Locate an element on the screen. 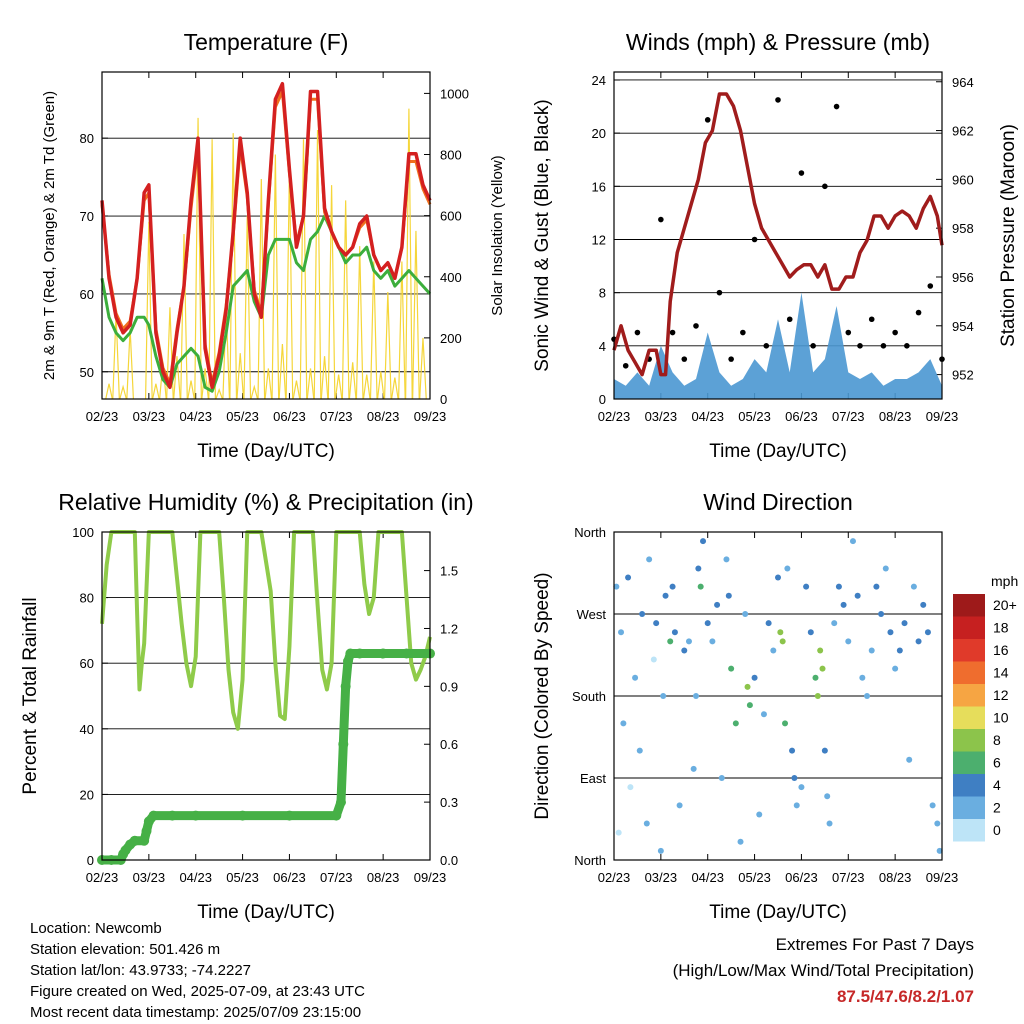 This screenshot has height=1024, width=1024. y-tick-label: 50 is located at coordinates (87, 372).